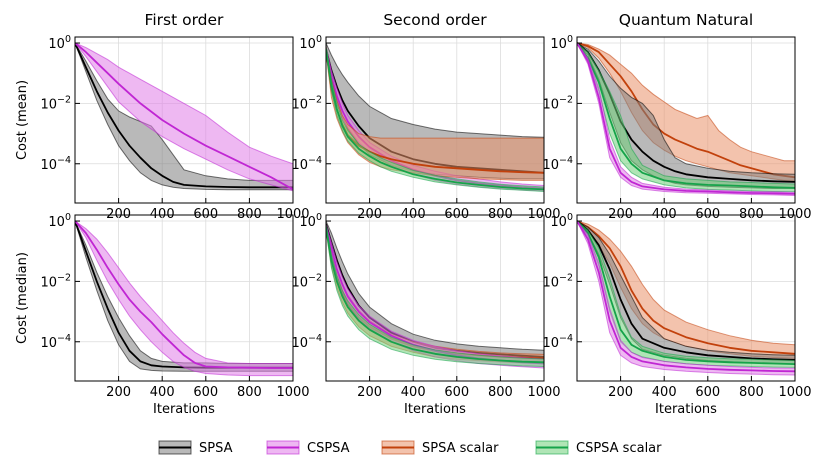 The height and width of the screenshot is (467, 830). I want to click on legend-item-spsa: SPSA, so click(195, 448).